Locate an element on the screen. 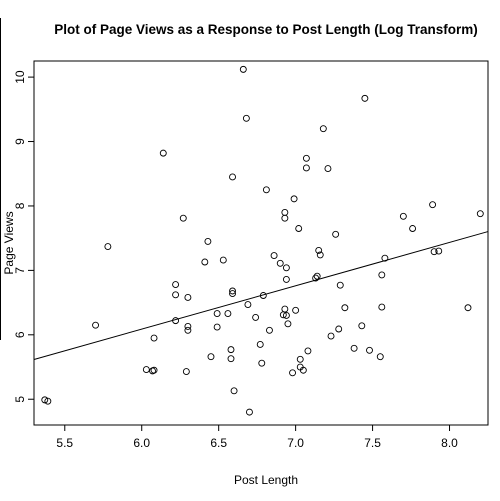 The width and height of the screenshot is (500, 501). x-tick-label: 7.5 is located at coordinates (372, 443).